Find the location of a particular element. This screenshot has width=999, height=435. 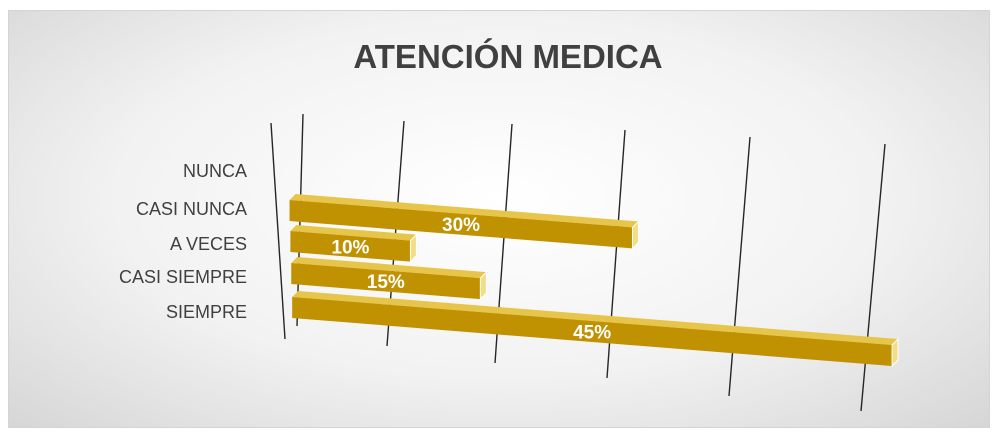

category-label: A VECES is located at coordinates (208, 244).